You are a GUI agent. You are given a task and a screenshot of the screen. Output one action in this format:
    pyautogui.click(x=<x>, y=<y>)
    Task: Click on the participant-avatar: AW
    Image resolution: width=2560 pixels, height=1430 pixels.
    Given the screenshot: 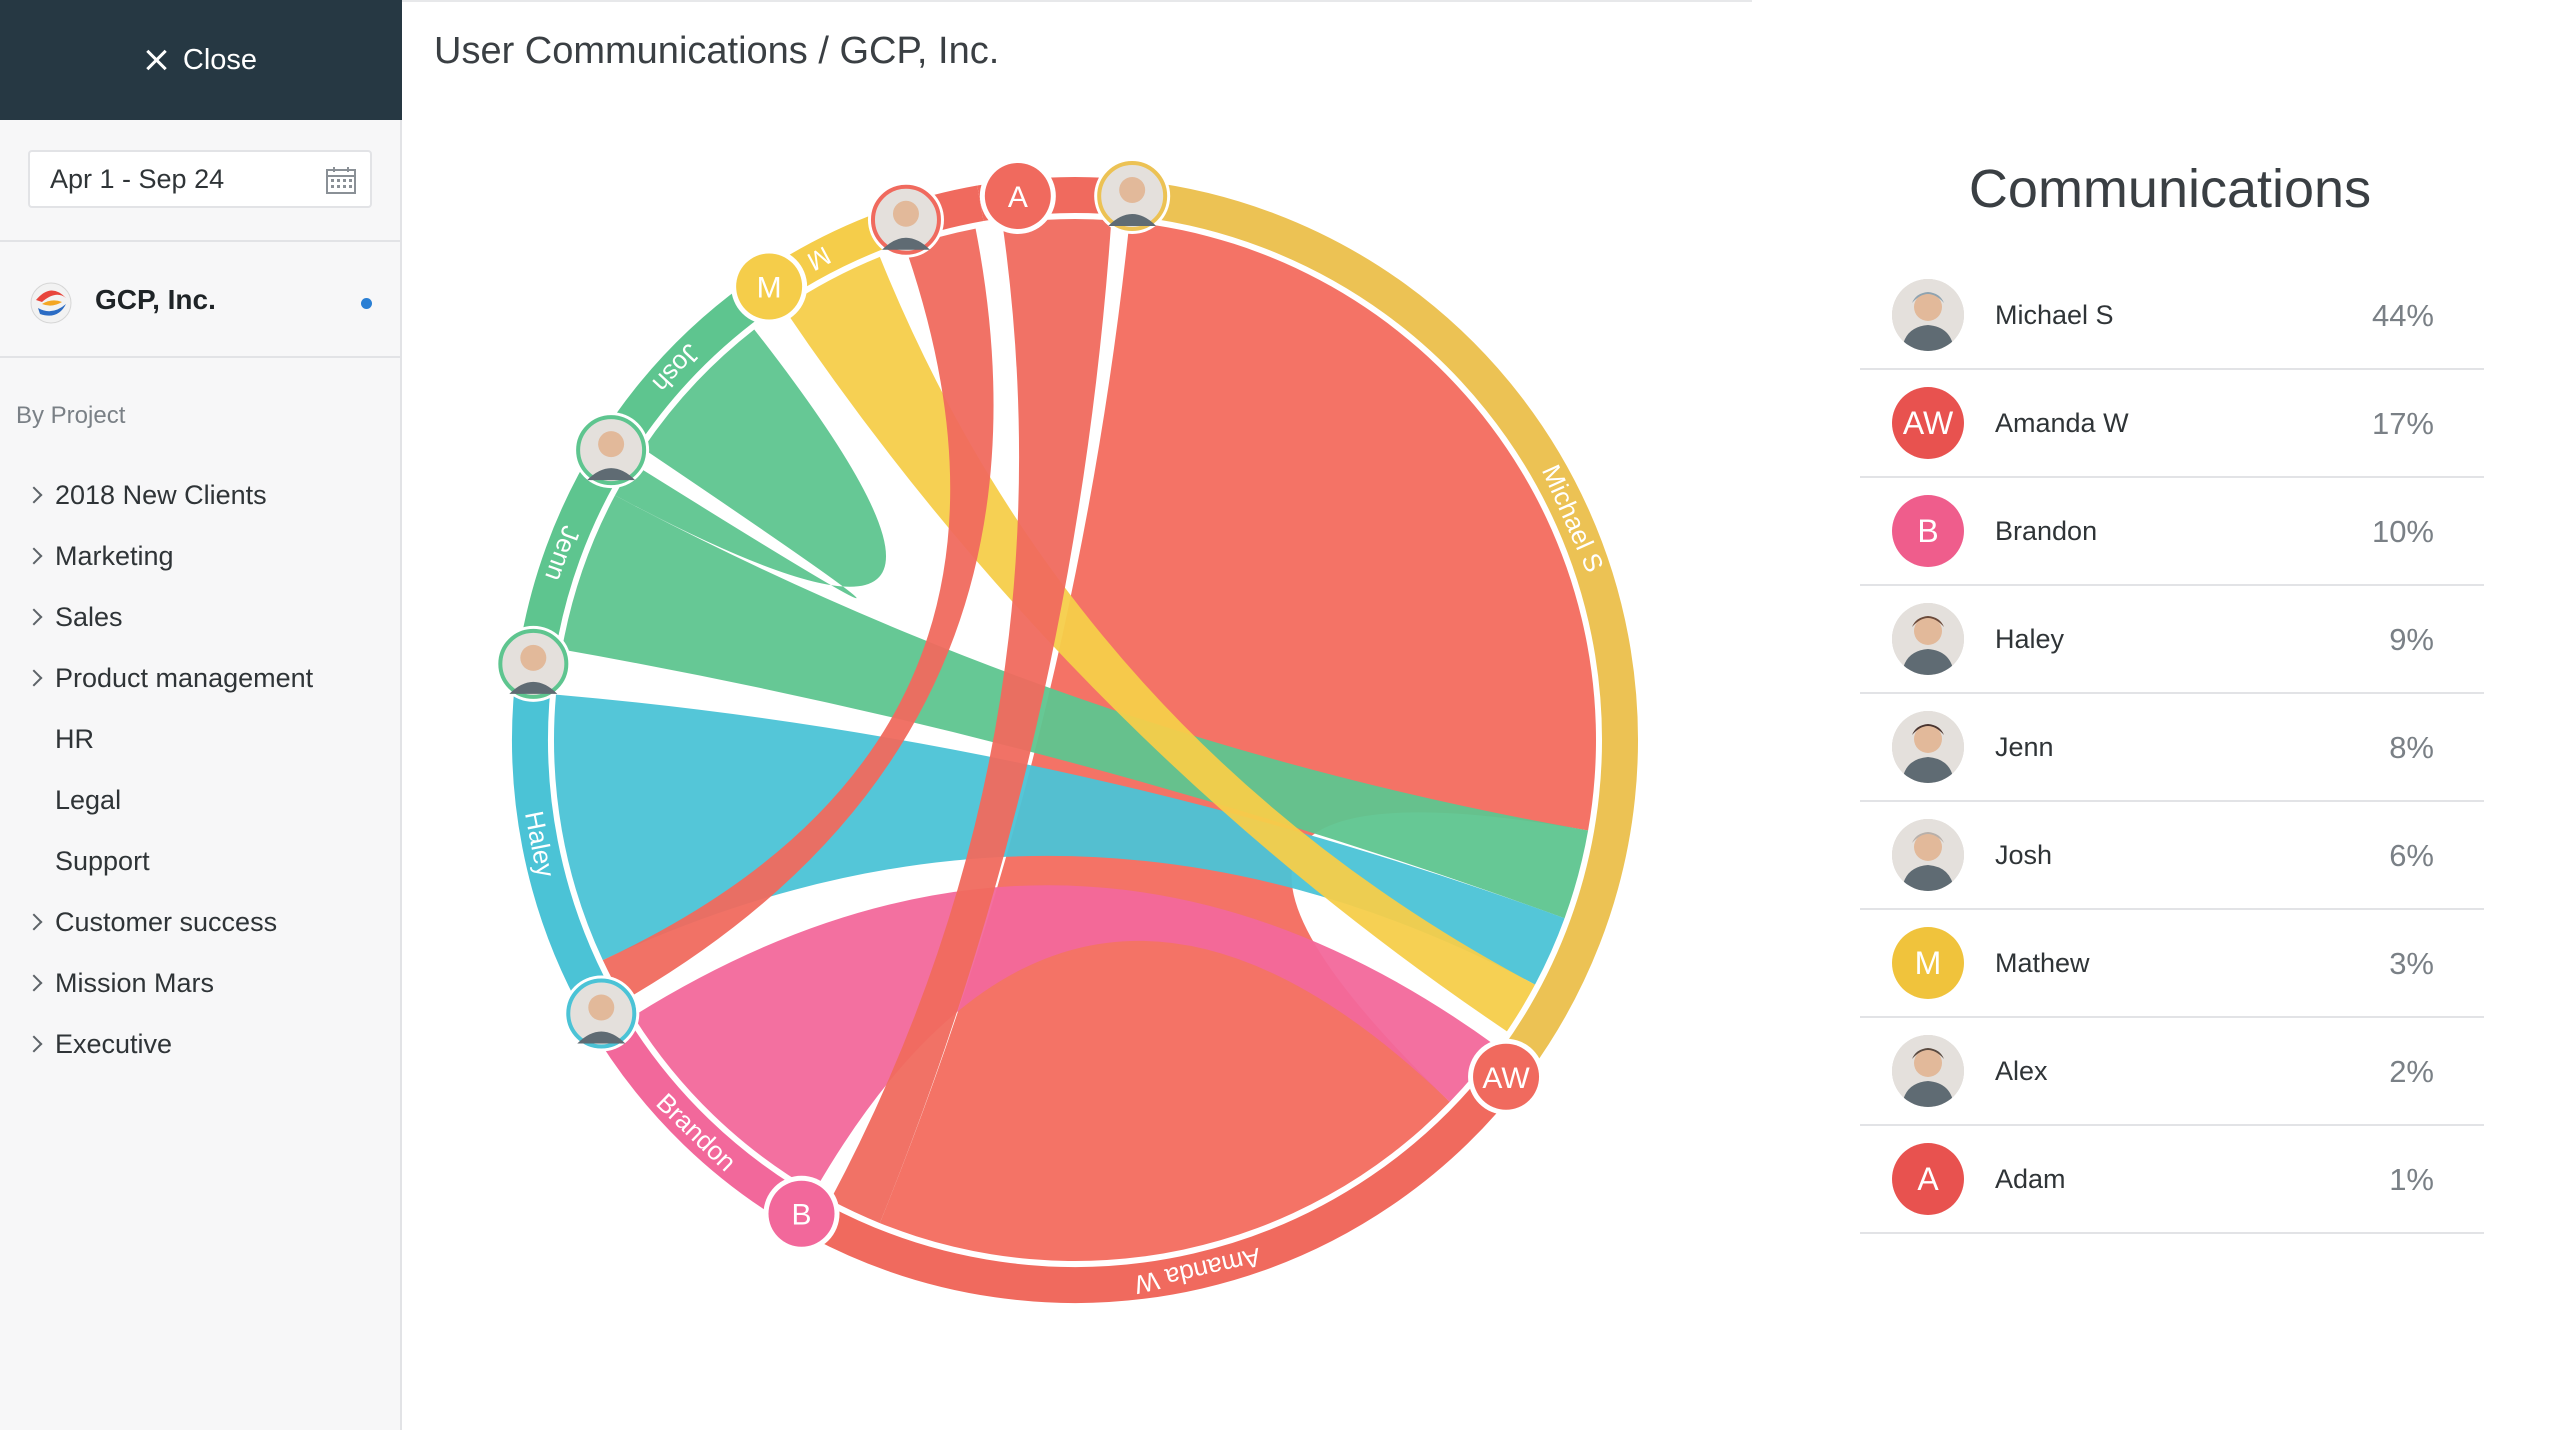 What is the action you would take?
    pyautogui.click(x=1506, y=1076)
    